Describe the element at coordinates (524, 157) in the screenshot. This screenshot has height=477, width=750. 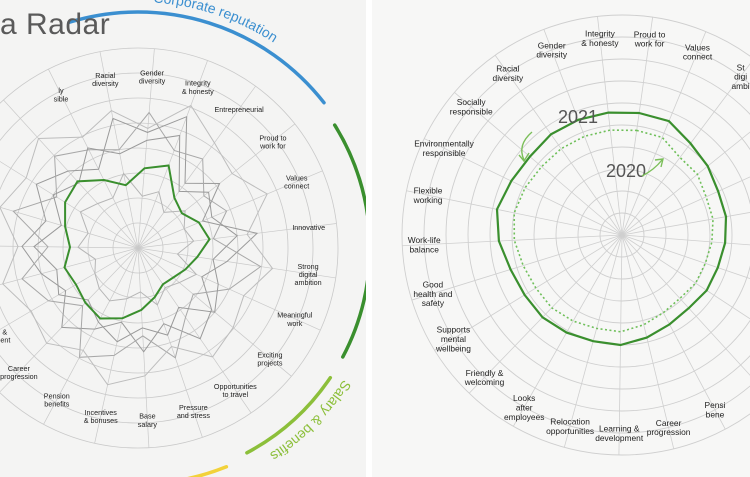
I see `arrow-2021-head` at that location.